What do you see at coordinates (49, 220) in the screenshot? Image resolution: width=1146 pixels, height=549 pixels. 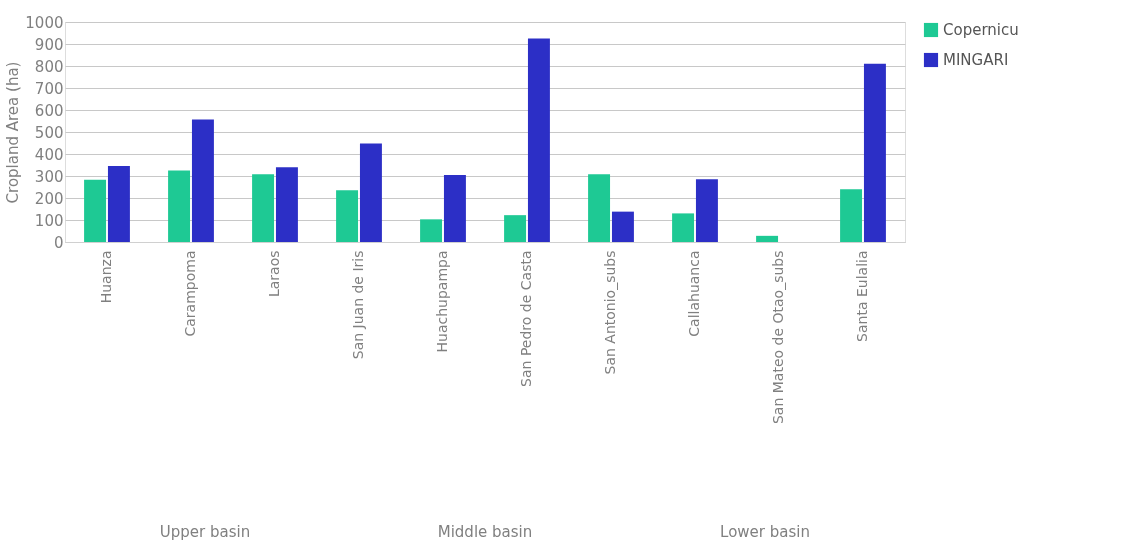 I see `y-tick-label: 100` at bounding box center [49, 220].